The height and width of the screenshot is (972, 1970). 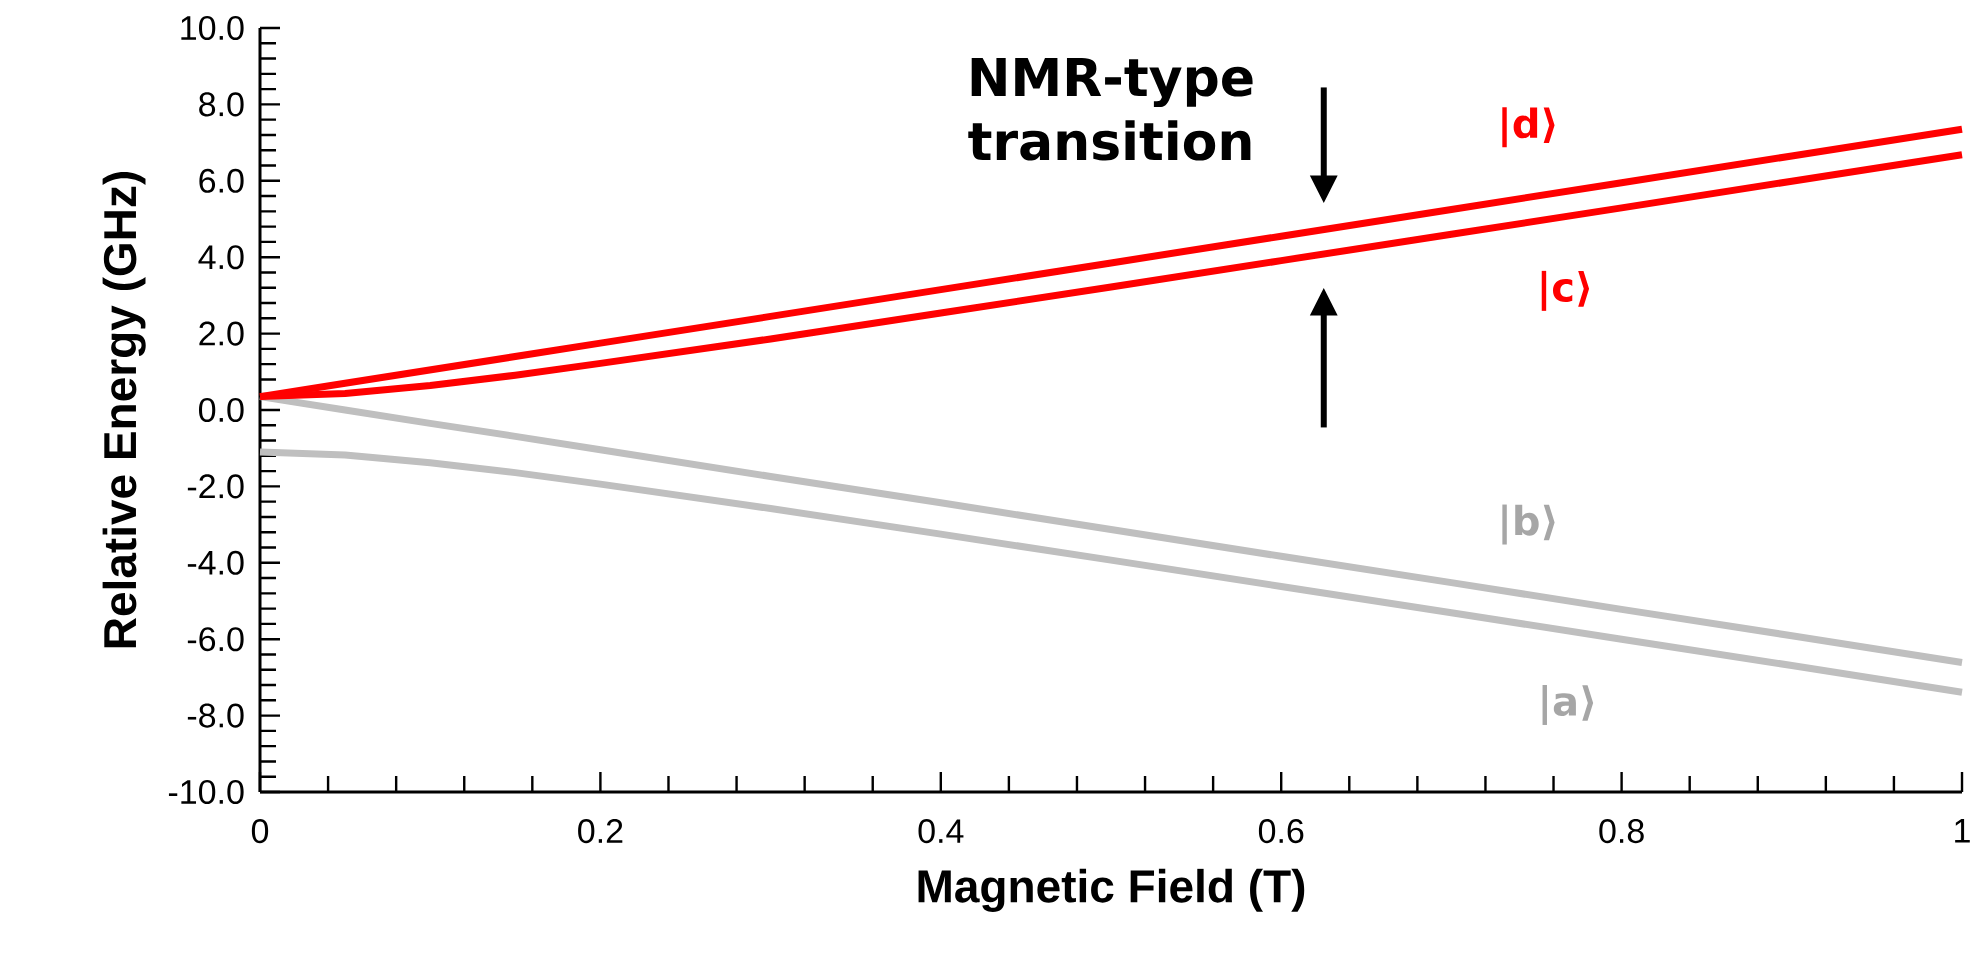 I want to click on x-tick-label: 0.6, so click(x=1281, y=831).